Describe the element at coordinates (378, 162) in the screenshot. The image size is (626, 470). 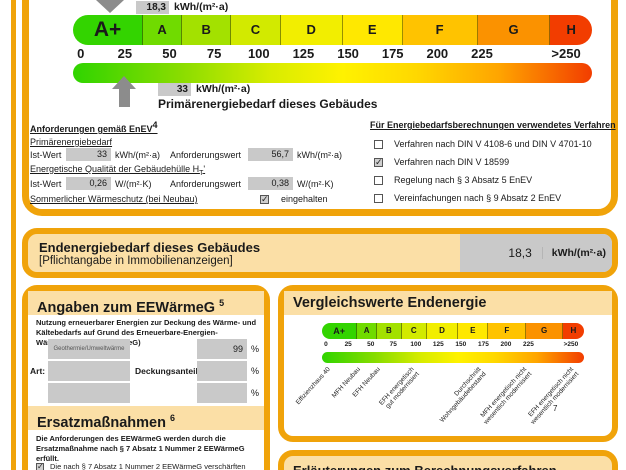
I see `method-din18599-checkbox` at that location.